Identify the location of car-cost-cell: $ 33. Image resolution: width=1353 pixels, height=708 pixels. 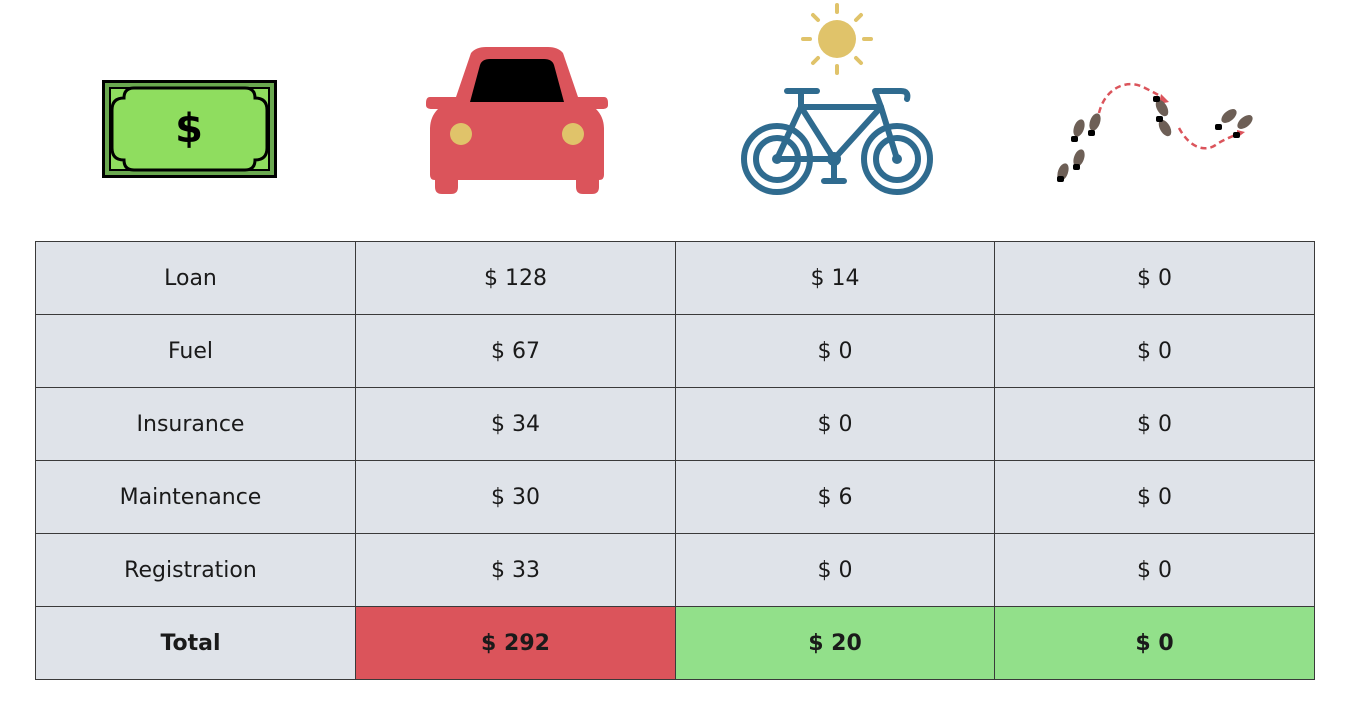
(515, 570).